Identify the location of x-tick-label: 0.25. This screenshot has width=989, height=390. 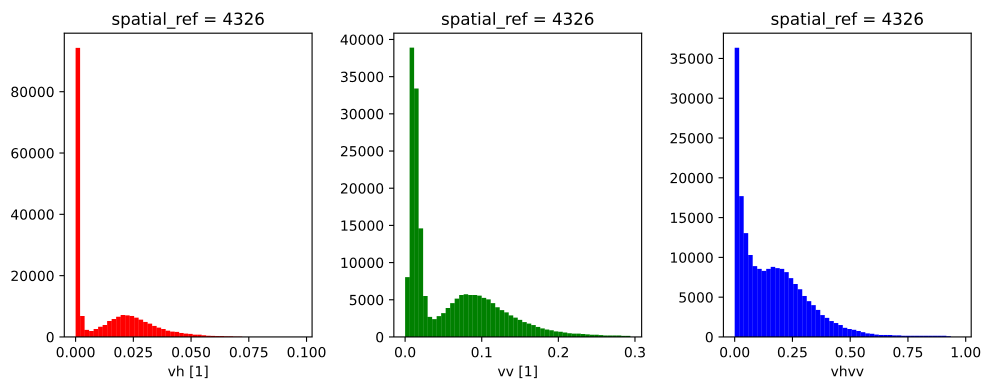
(792, 352).